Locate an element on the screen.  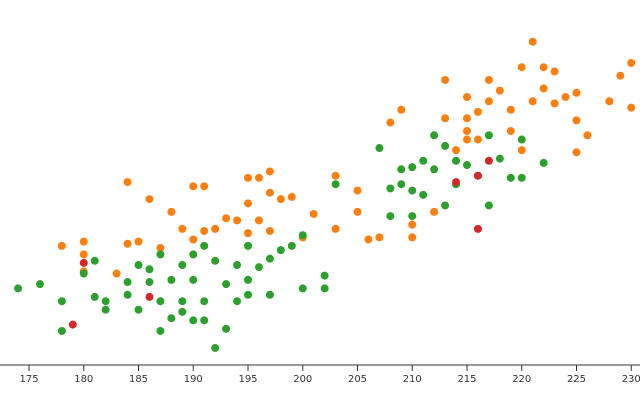
x-tick-label: 175 is located at coordinates (28, 379).